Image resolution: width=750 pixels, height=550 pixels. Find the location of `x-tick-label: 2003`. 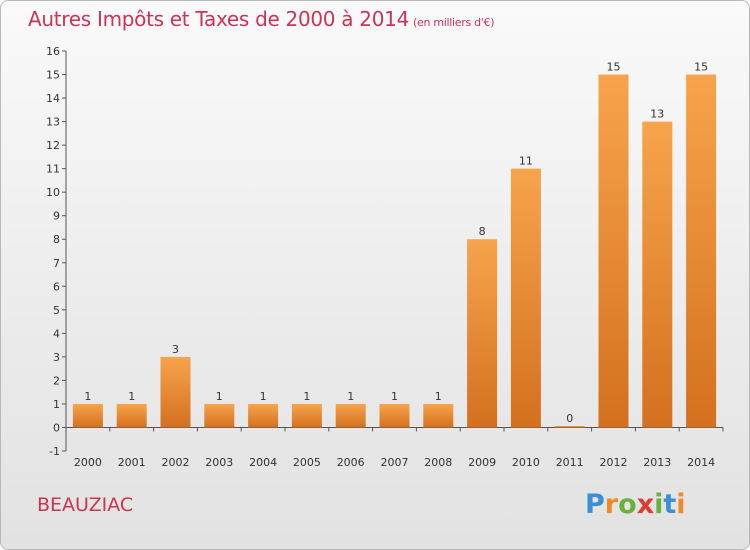

x-tick-label: 2003 is located at coordinates (219, 462).